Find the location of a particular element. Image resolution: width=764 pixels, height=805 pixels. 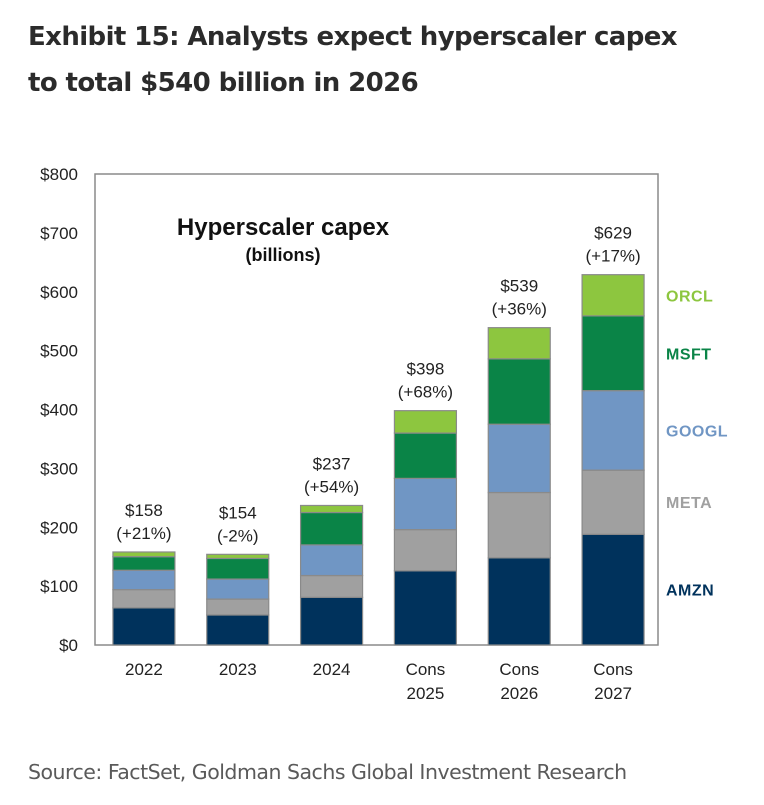

growth-label: (+17%) is located at coordinates (612, 256).